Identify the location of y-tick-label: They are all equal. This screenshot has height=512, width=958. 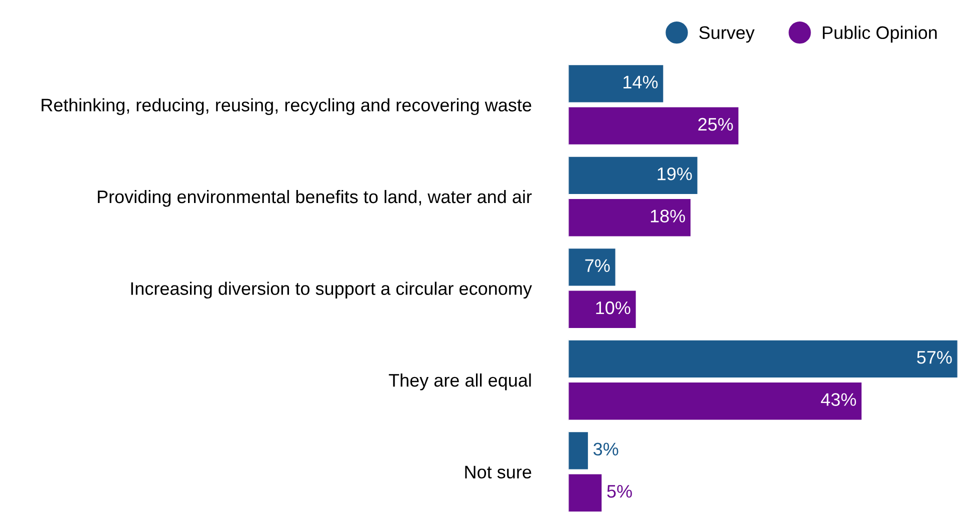
(459, 381).